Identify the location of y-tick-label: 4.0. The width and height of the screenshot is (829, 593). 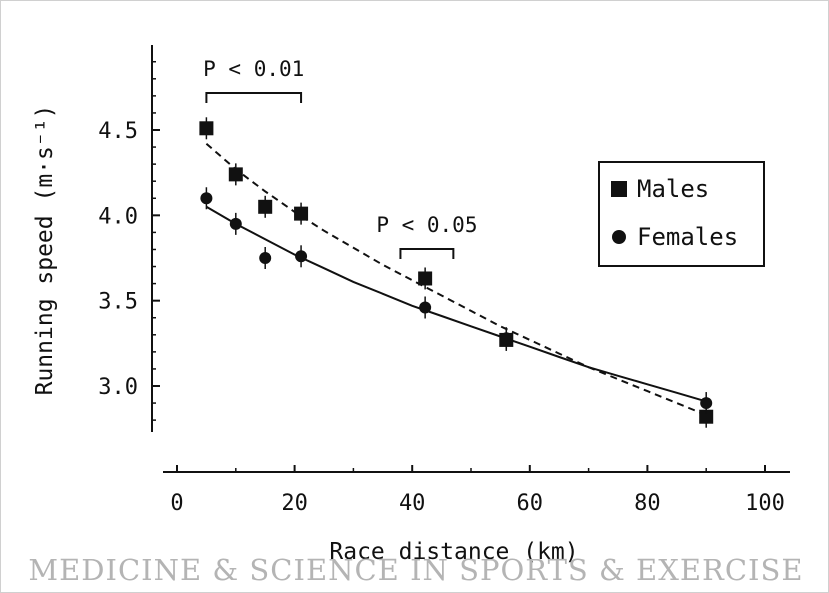
(118, 216).